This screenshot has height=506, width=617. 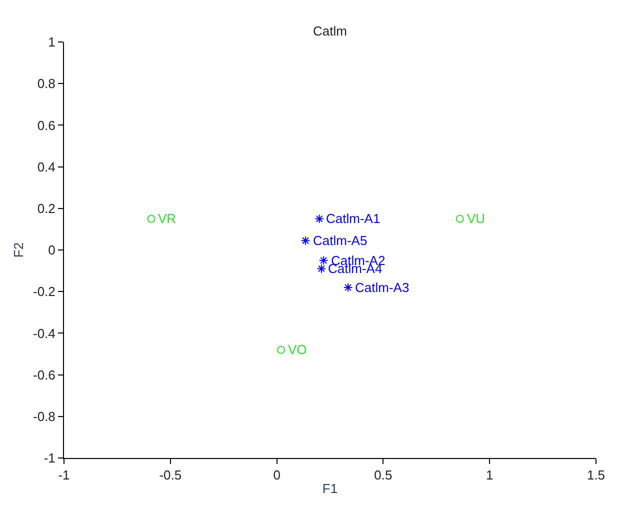 What do you see at coordinates (44, 292) in the screenshot?
I see `y-tick-label: -0.2` at bounding box center [44, 292].